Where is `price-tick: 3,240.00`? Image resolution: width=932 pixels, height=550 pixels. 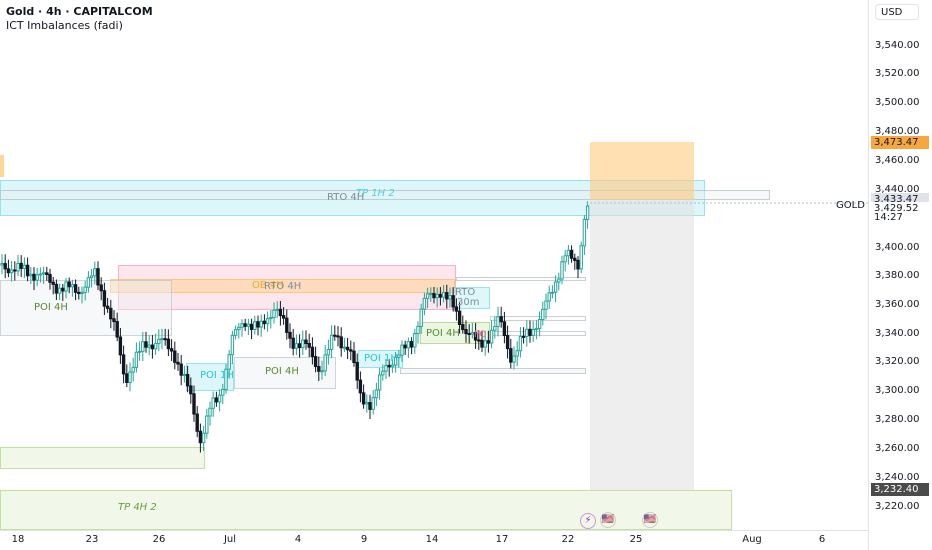
price-tick: 3,240.00 is located at coordinates (897, 477).